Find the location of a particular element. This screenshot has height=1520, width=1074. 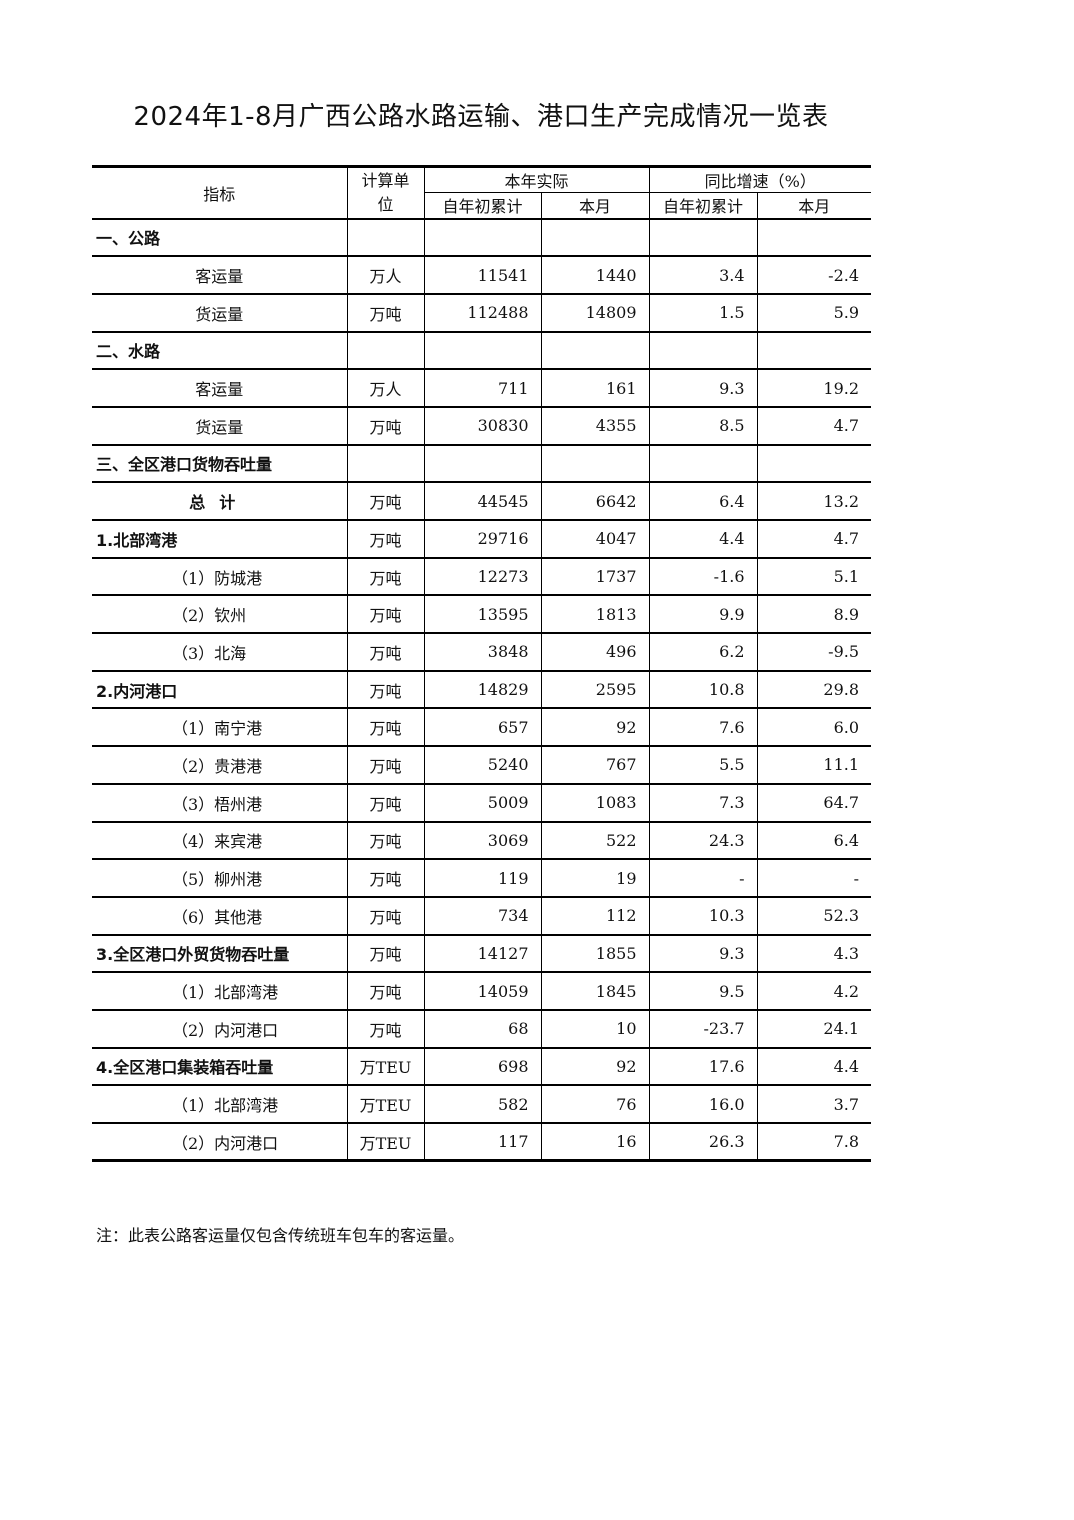

actual-ytd-cell: 5240 is located at coordinates (482, 765).